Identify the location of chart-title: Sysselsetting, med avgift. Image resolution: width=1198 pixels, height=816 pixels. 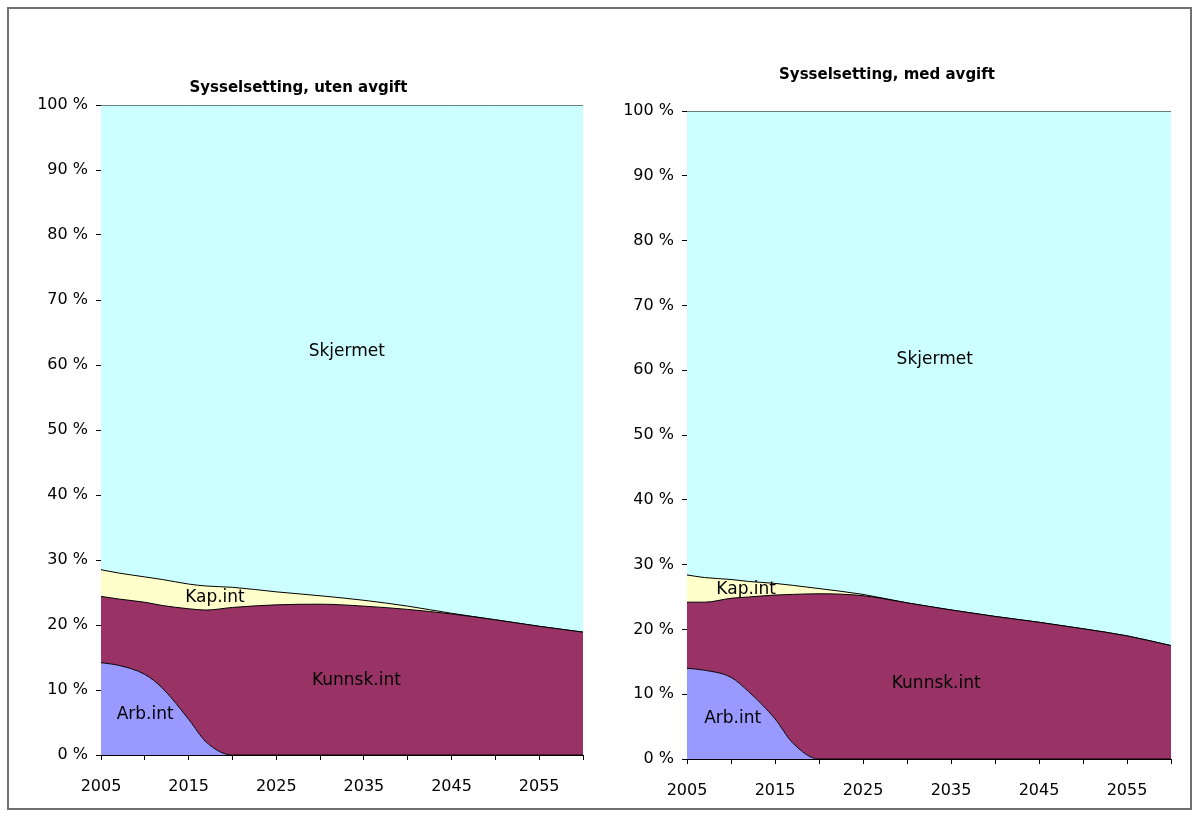
(887, 73).